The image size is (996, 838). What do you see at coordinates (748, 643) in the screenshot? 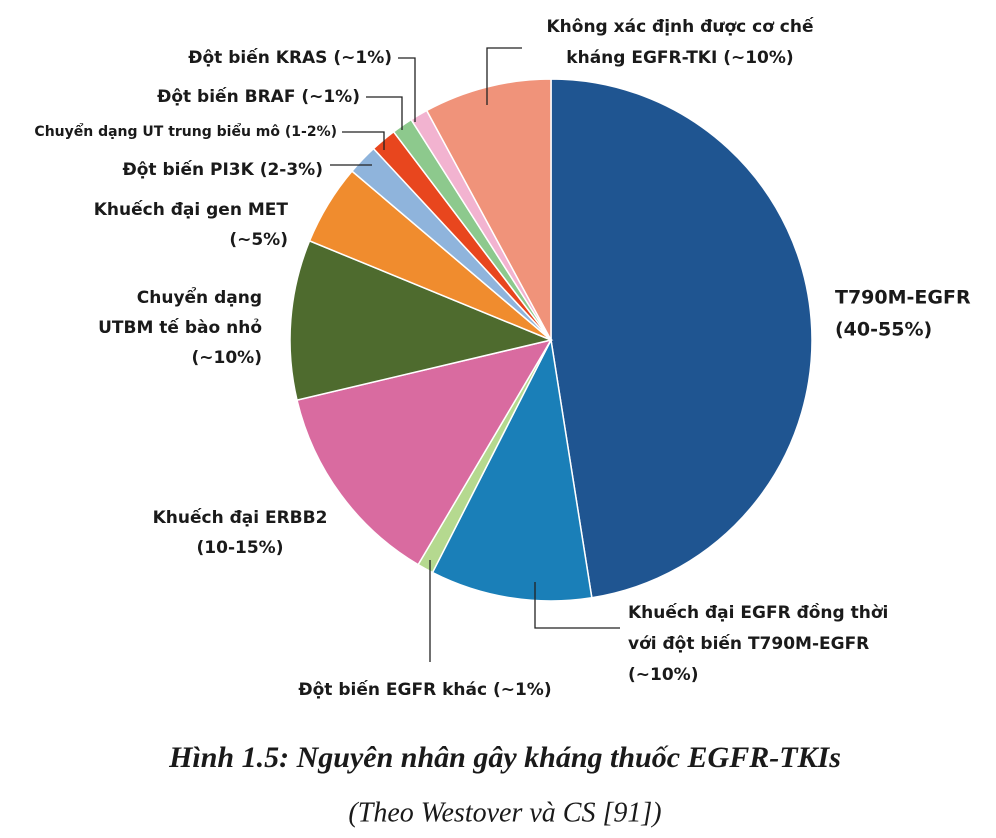
I see `slice-label: với đột biến T790M-EGFR` at bounding box center [748, 643].